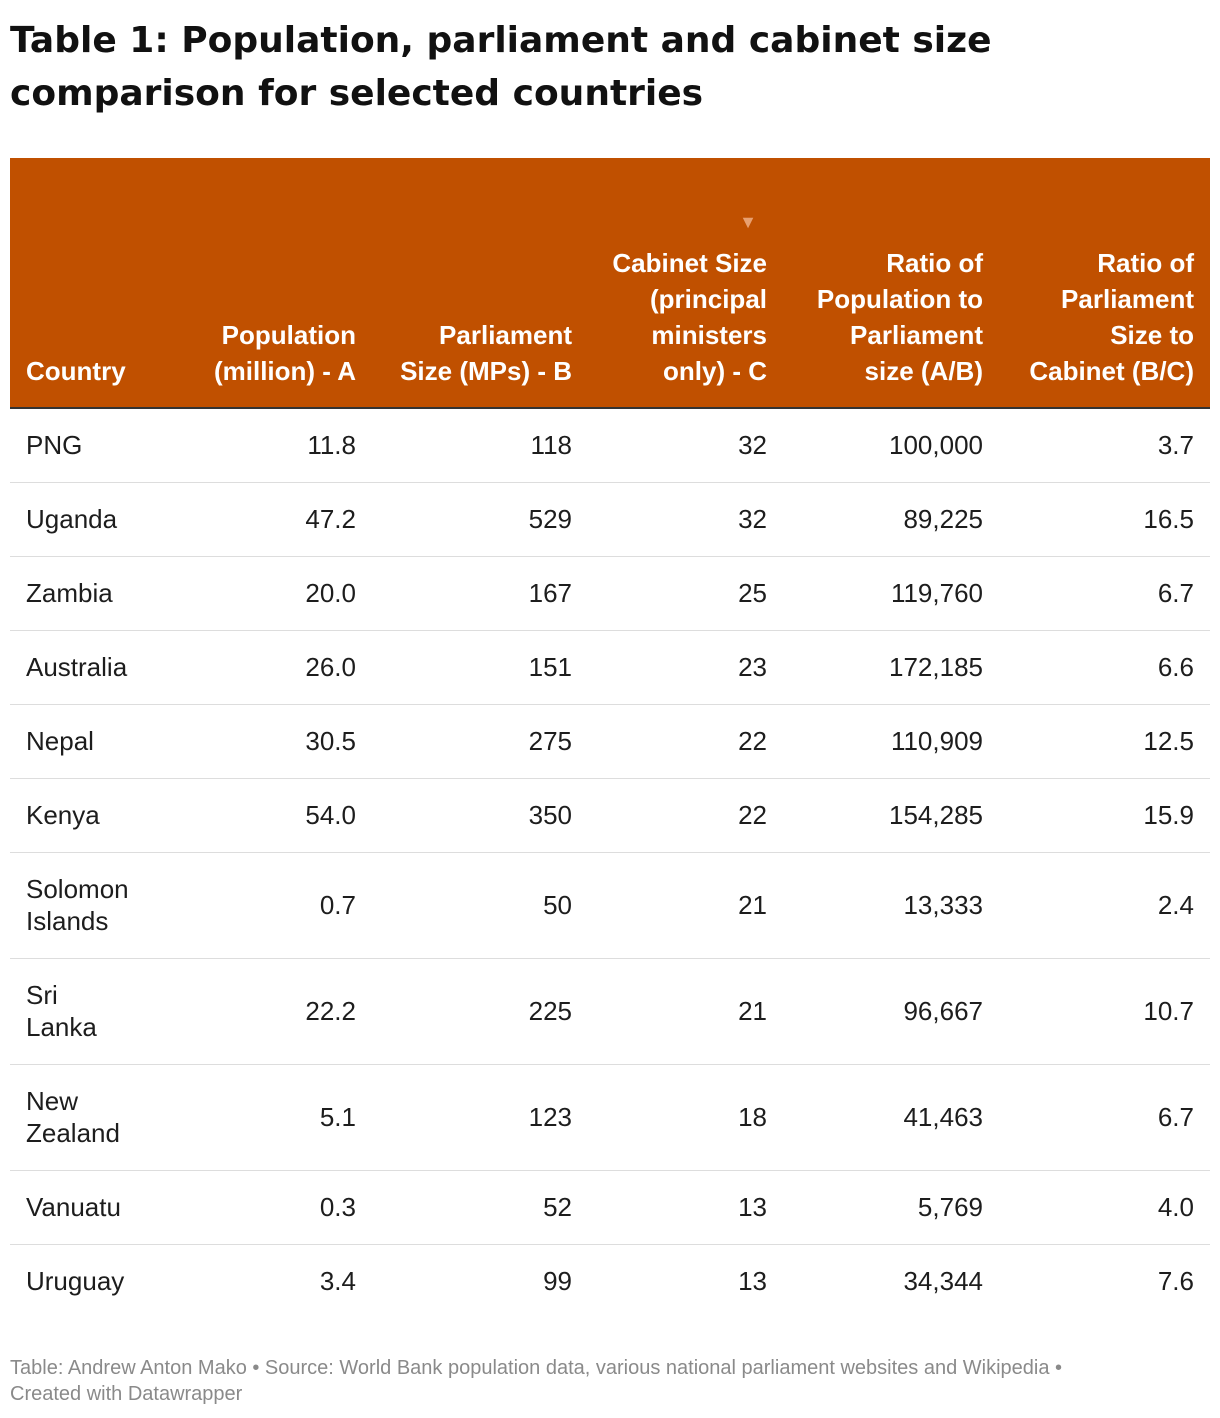 Image resolution: width=1220 pixels, height=1418 pixels. What do you see at coordinates (83, 1117) in the screenshot?
I see `cell-country: New Zealand` at bounding box center [83, 1117].